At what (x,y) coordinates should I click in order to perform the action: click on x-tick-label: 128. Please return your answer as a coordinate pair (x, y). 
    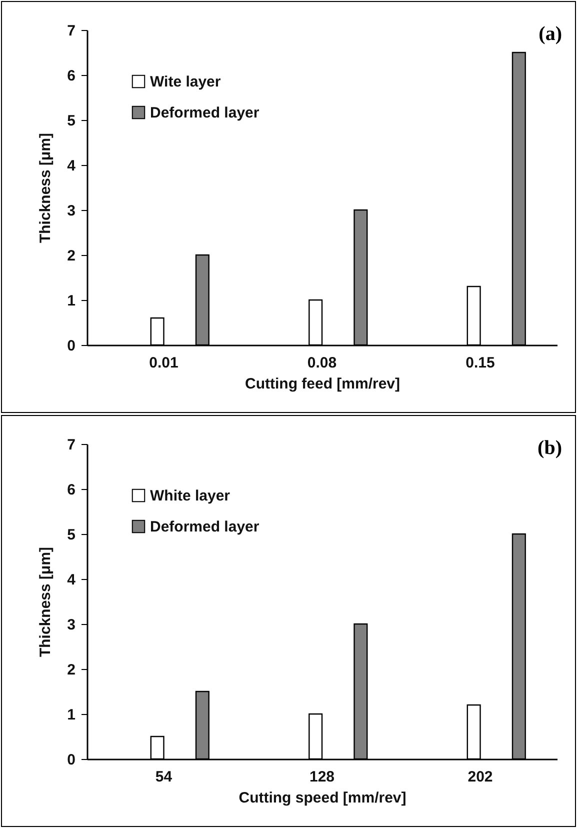
    Looking at the image, I should click on (322, 777).